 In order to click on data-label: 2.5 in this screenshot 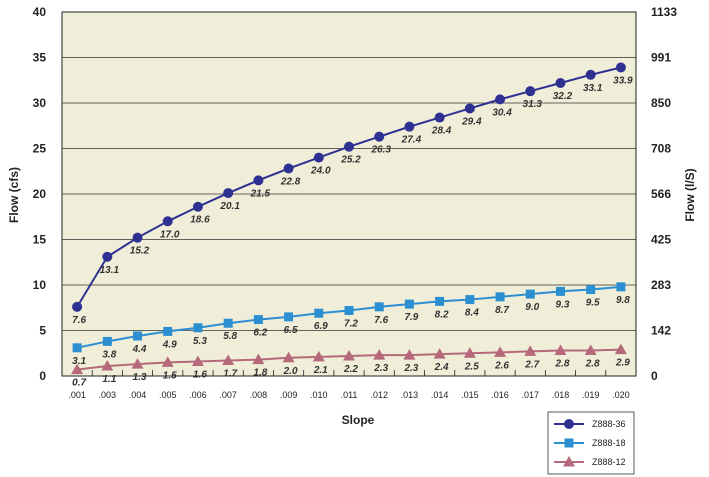, I will do `click(471, 366)`.